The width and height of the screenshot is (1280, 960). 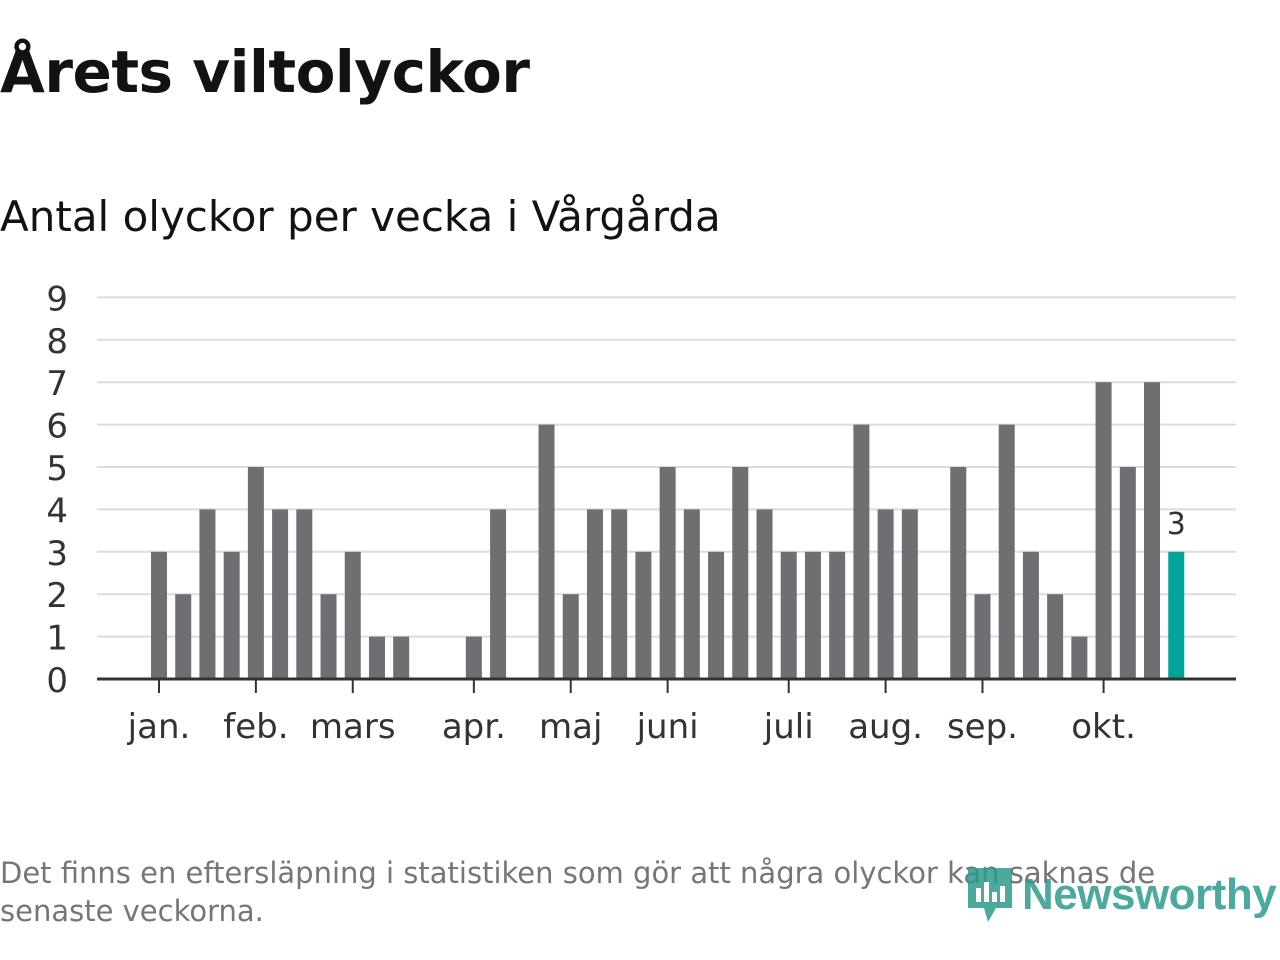 I want to click on x-tick-label: feb., so click(x=255, y=727).